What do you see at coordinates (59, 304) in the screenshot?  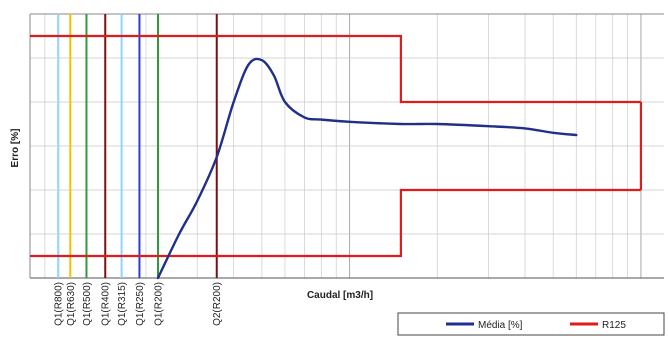 I see `reference-line-label: Q1(R800)` at bounding box center [59, 304].